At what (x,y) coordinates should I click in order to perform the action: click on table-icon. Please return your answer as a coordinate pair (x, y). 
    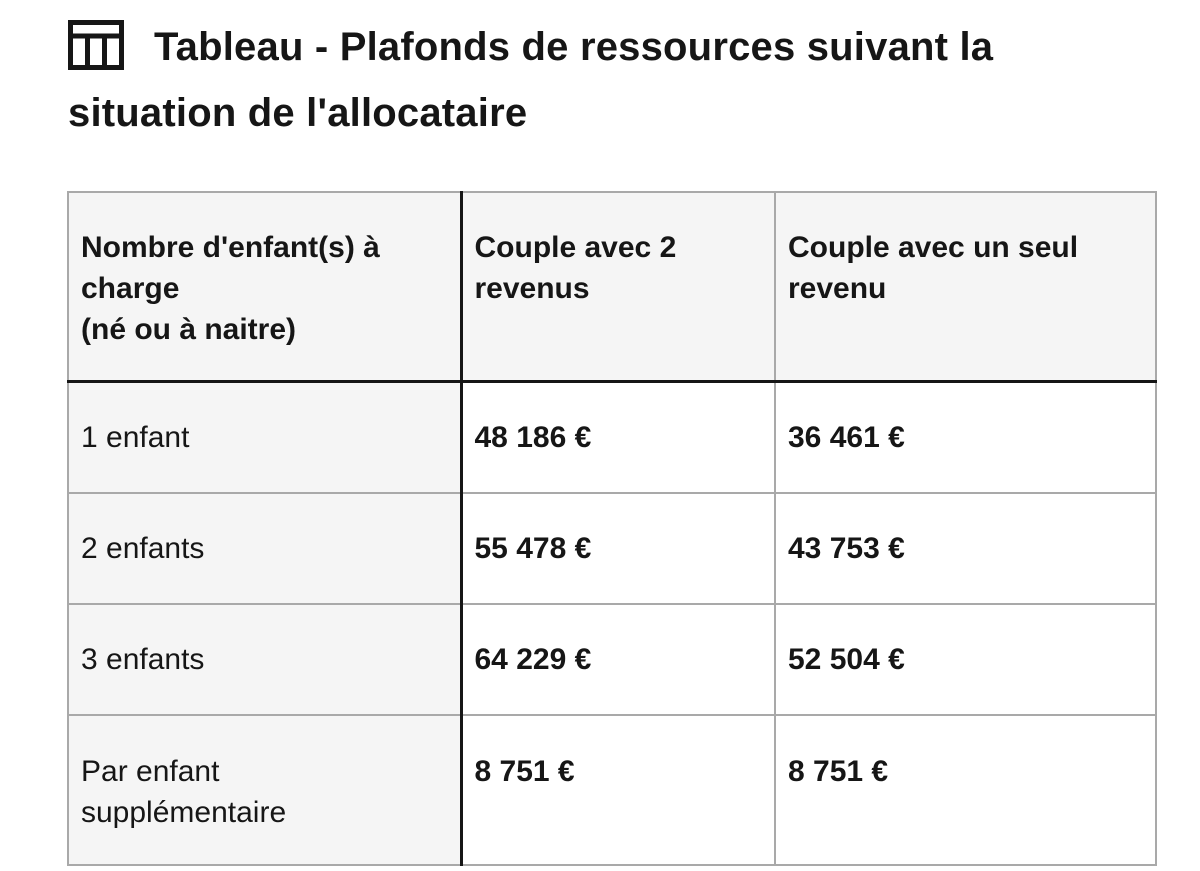
    Looking at the image, I should click on (96, 45).